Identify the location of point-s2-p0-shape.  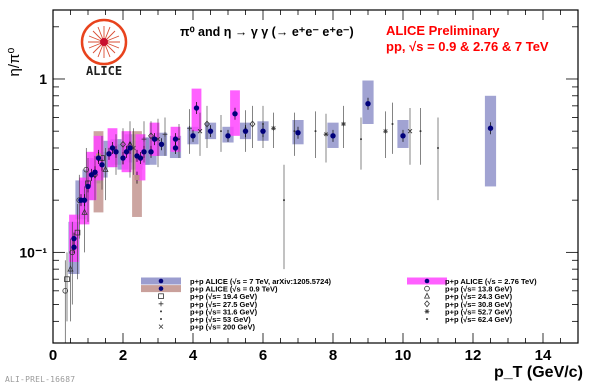
(74, 238).